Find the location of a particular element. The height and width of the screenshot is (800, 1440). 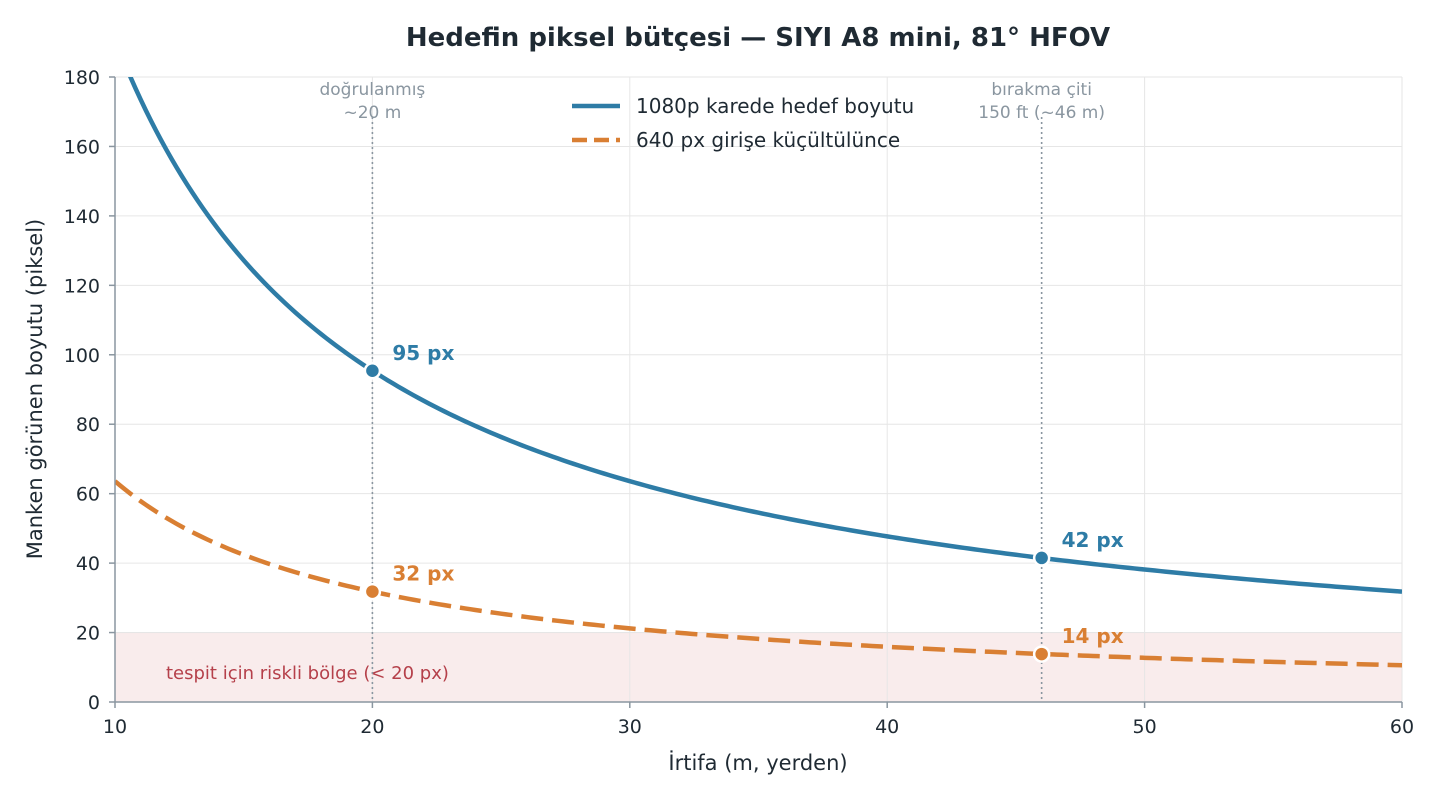

y-tick-label: 0 is located at coordinates (94, 703).